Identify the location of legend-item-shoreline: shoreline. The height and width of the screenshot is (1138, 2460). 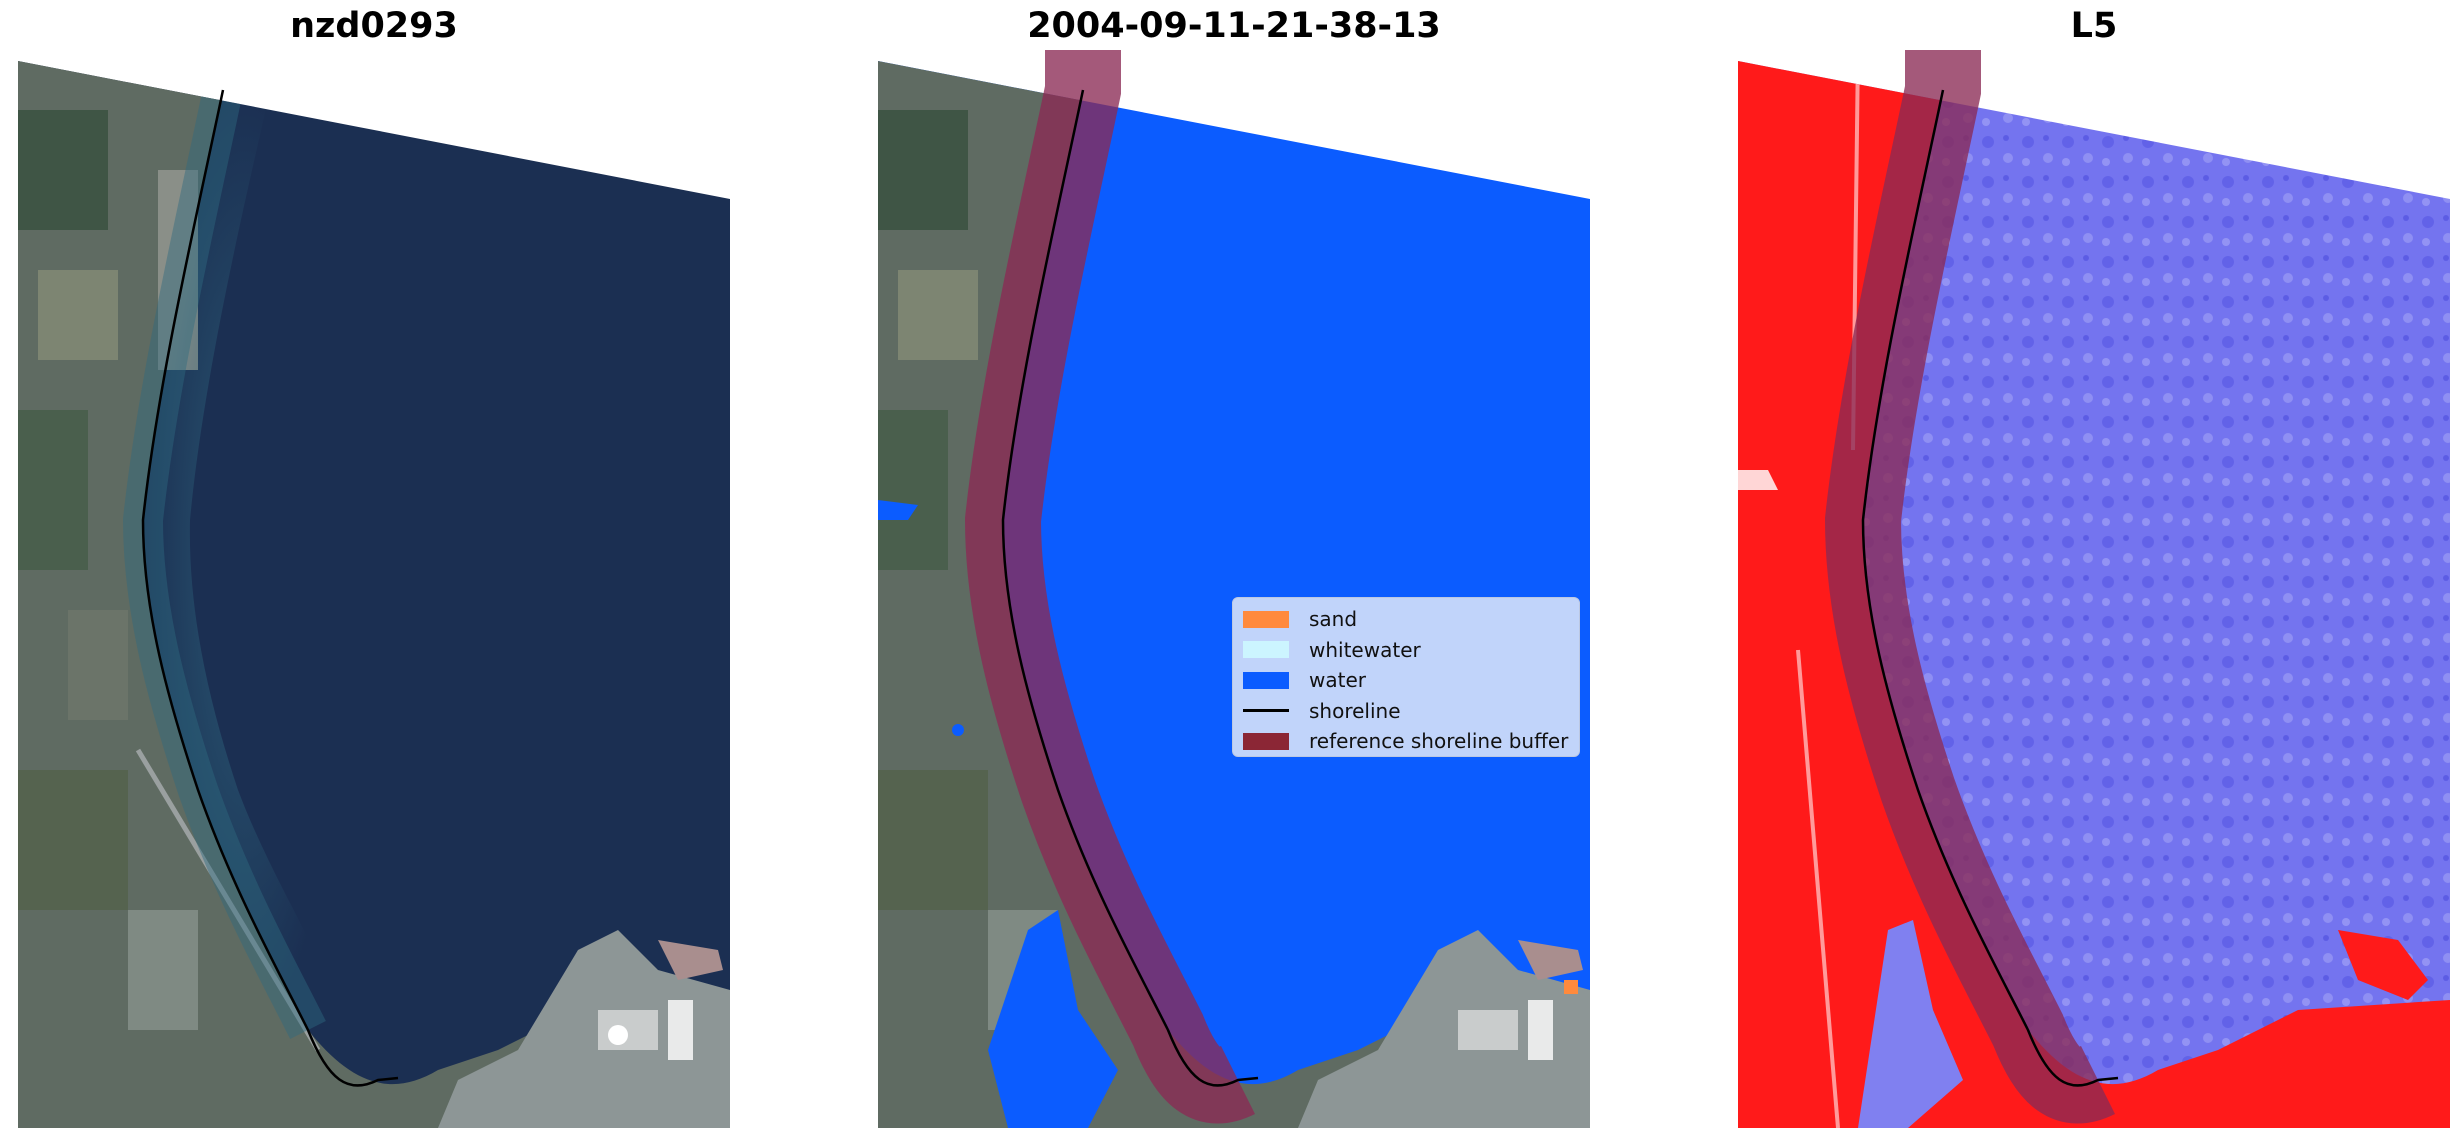
(1406, 711).